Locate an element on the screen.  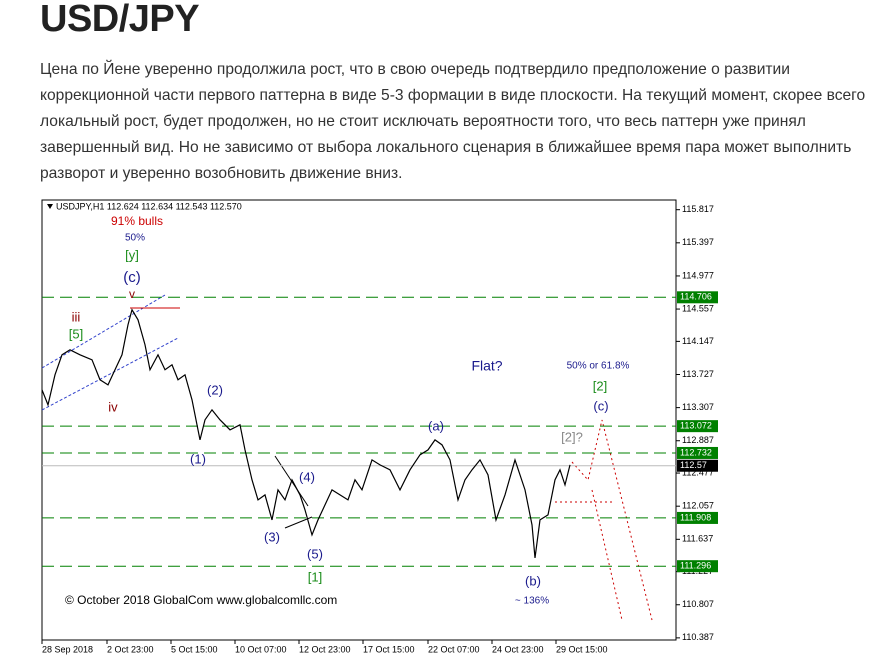
x-tick-label: 29 Oct 15:00 is located at coordinates (582, 649).